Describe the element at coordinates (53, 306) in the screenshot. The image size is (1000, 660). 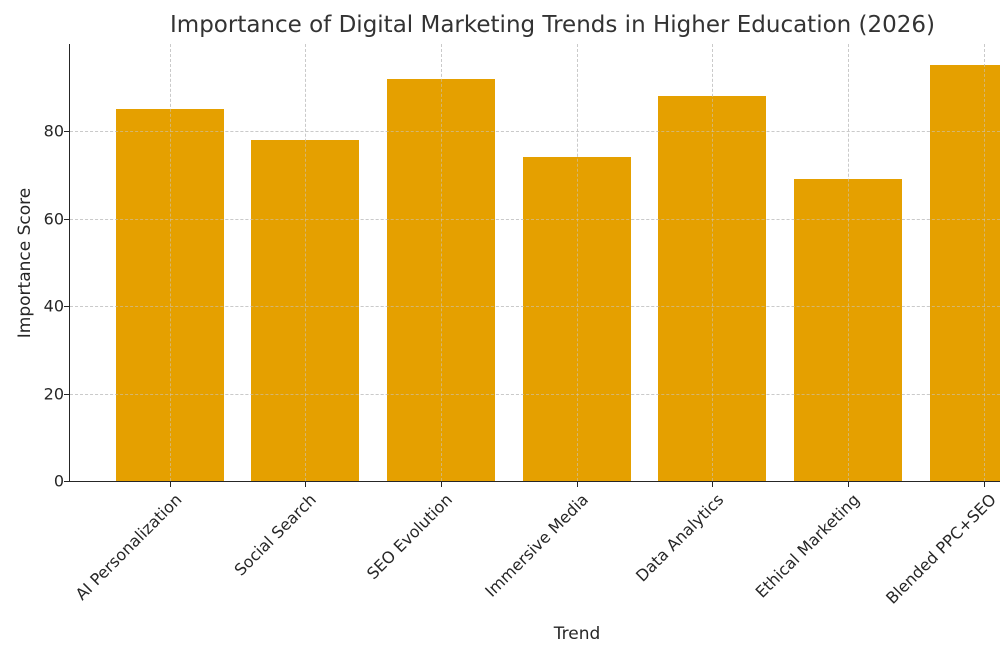
I see `y-tick-label: 40` at that location.